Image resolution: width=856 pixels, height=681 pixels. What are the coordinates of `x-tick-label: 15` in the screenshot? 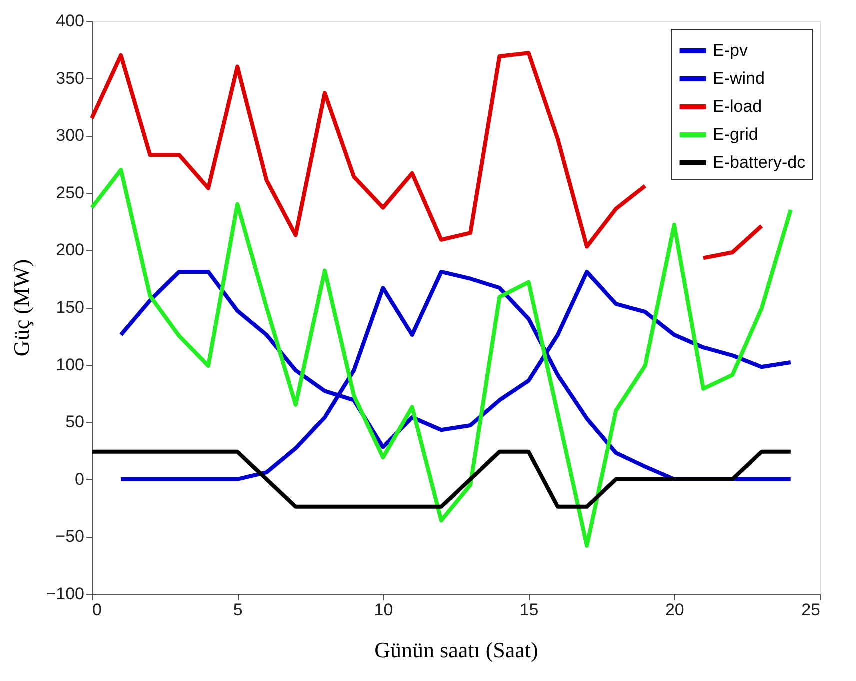 It's located at (529, 610).